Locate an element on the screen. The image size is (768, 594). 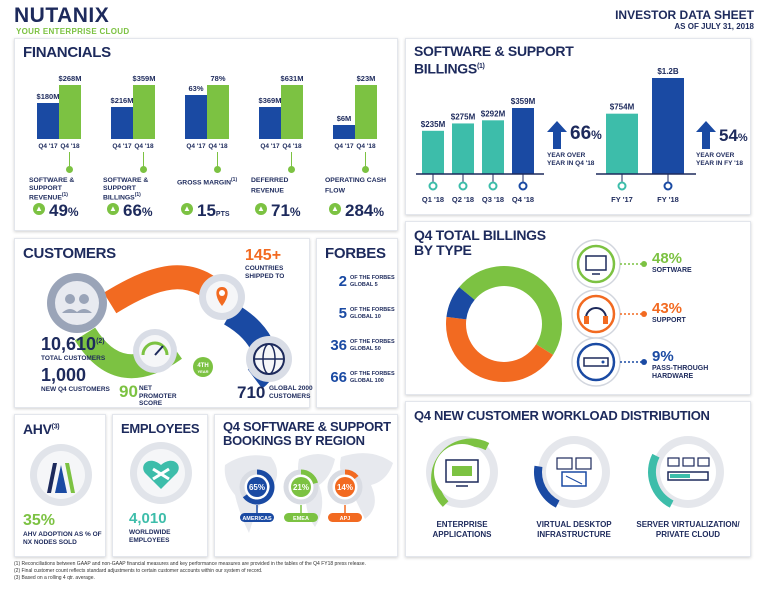
total-customers-value: 10,610(2) is located at coordinates (73, 344).